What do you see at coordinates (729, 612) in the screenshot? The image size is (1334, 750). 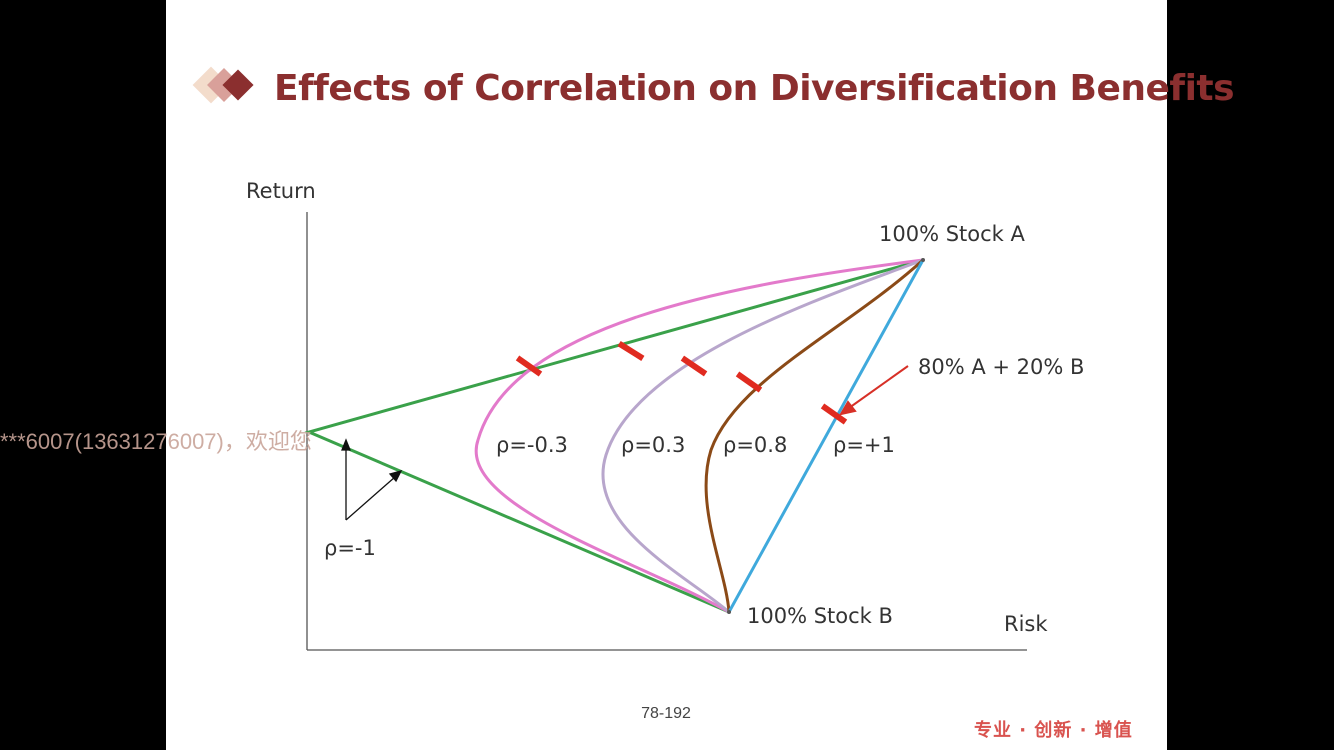 I see `stock-b-point` at bounding box center [729, 612].